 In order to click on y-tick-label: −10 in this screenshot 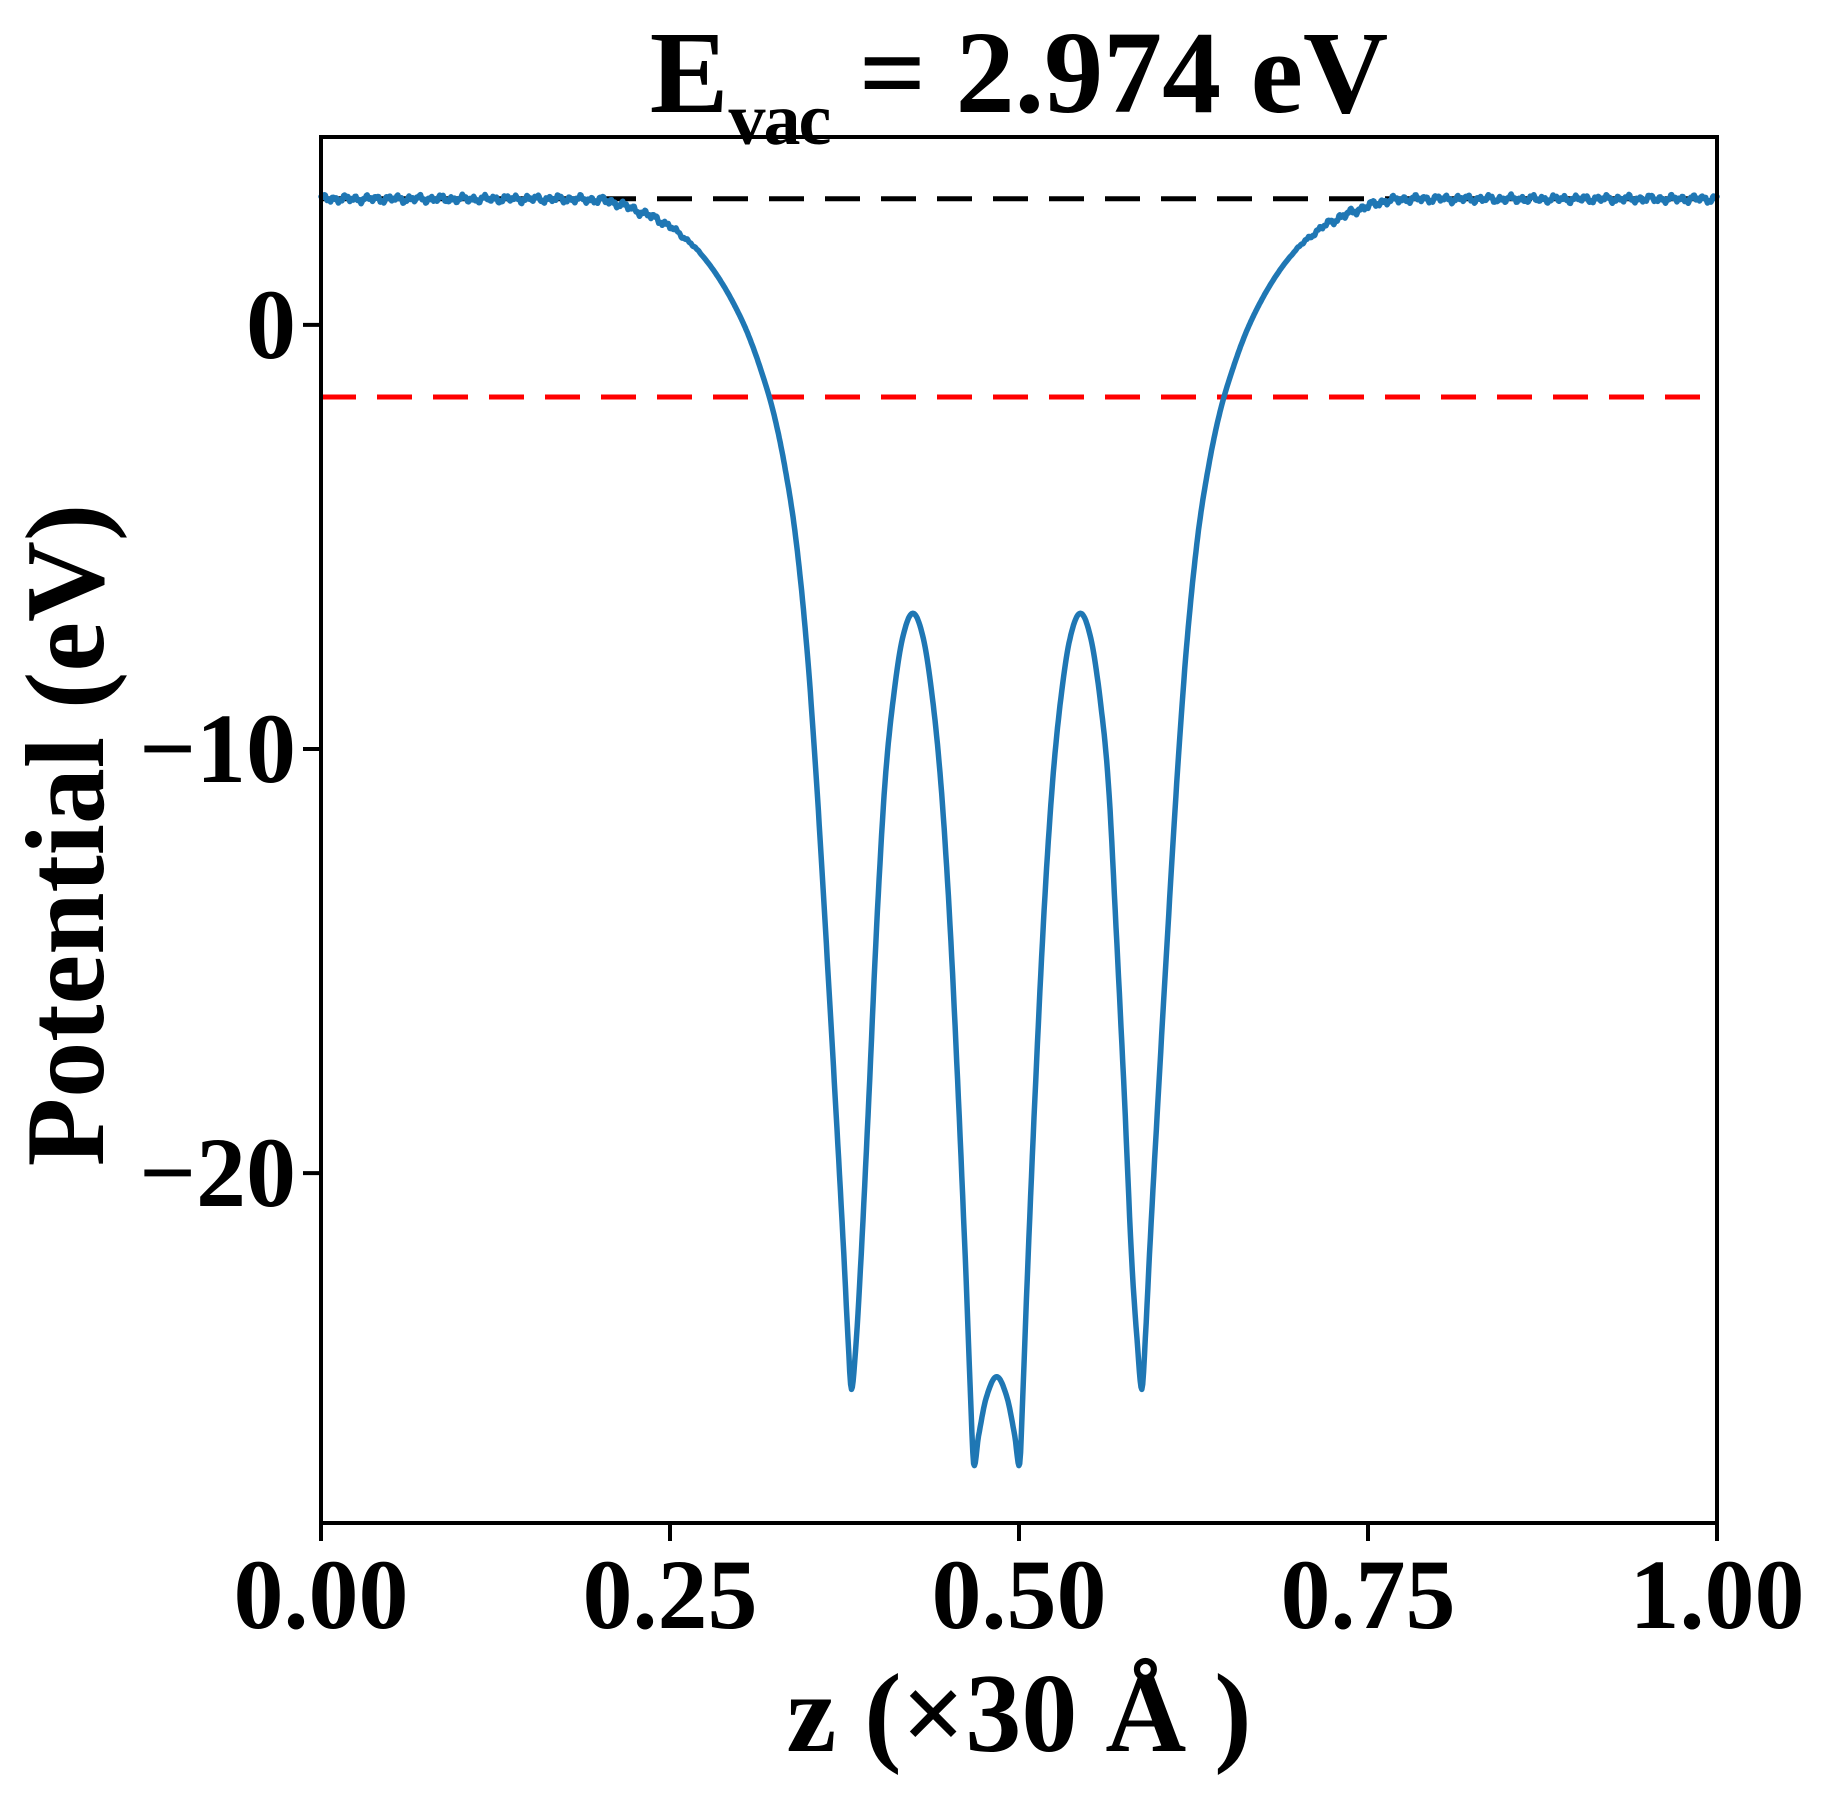, I will do `click(217, 748)`.